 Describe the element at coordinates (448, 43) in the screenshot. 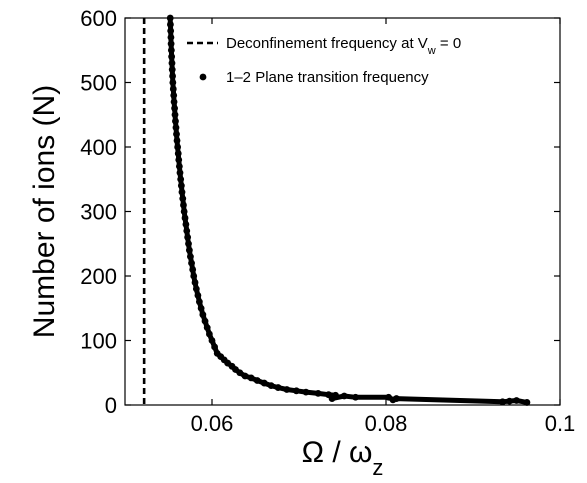

I see `legend-entry-deconfinement-b: = 0` at that location.